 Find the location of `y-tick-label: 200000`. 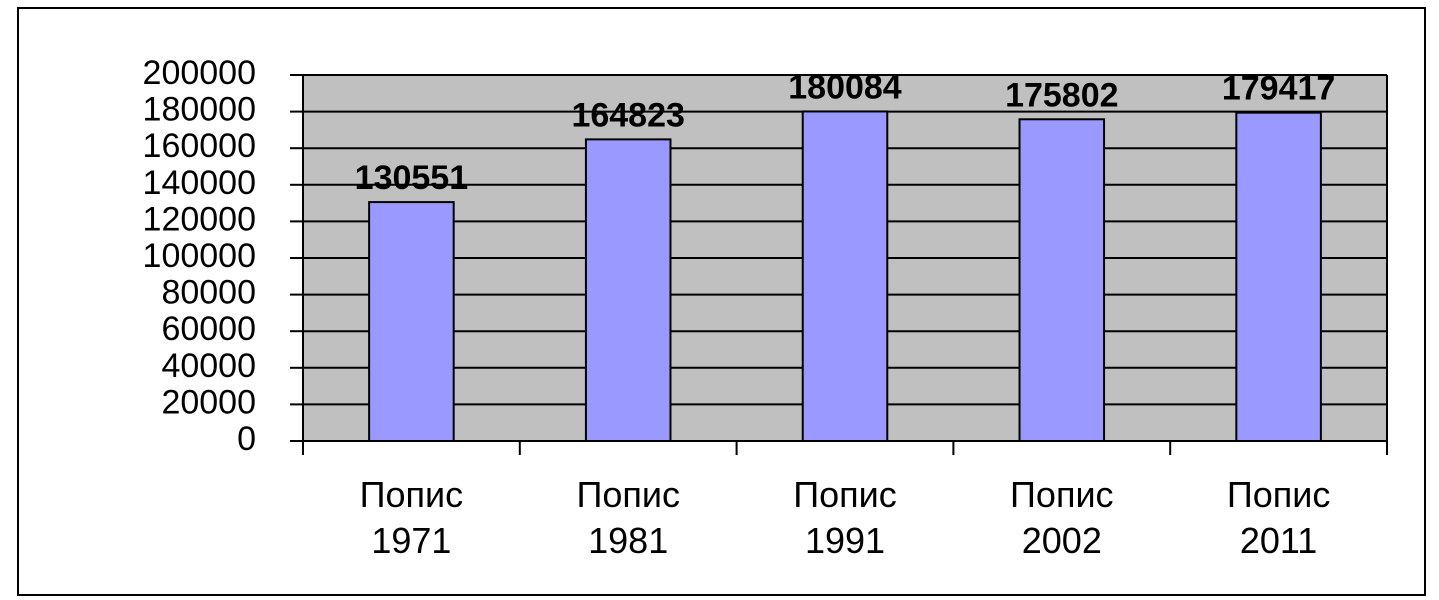

y-tick-label: 200000 is located at coordinates (199, 73).